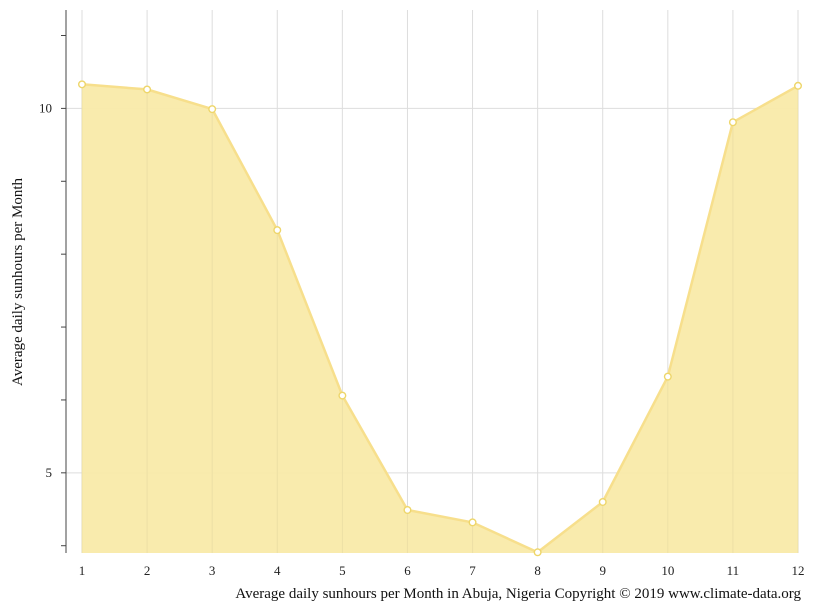 The height and width of the screenshot is (611, 815). I want to click on x-tick-label: 3, so click(212, 570).